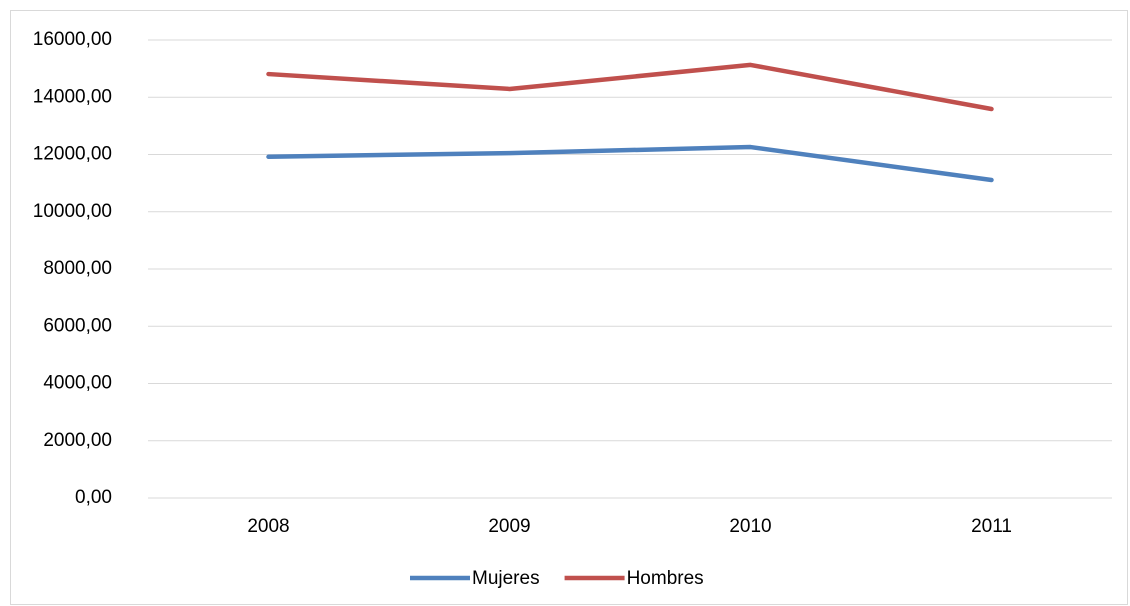 Image resolution: width=1130 pixels, height=606 pixels. What do you see at coordinates (77, 268) in the screenshot?
I see `y-tick-label: 8000,00` at bounding box center [77, 268].